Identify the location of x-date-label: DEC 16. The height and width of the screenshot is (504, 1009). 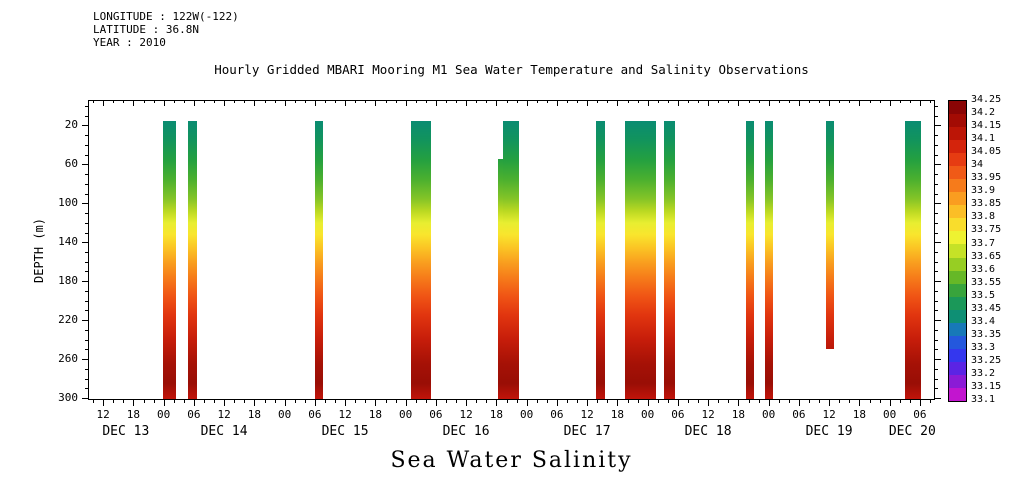
(466, 431).